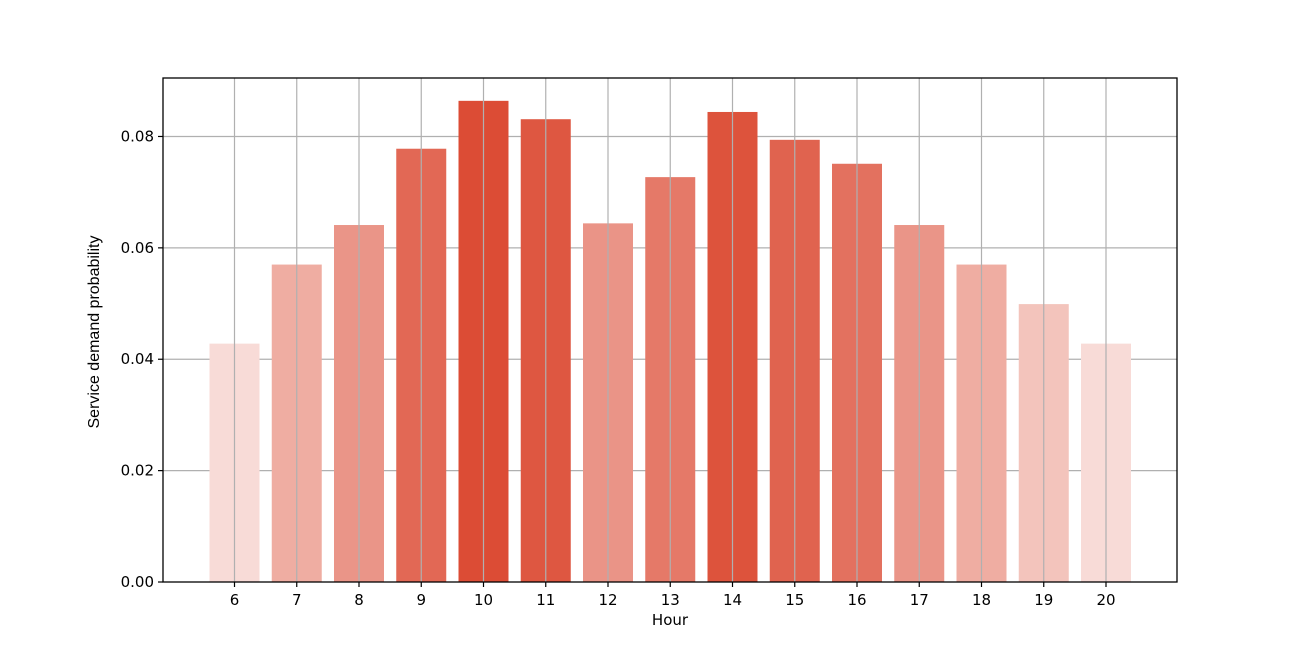  Describe the element at coordinates (137, 248) in the screenshot. I see `y-tick-label-3: 0.06` at that location.